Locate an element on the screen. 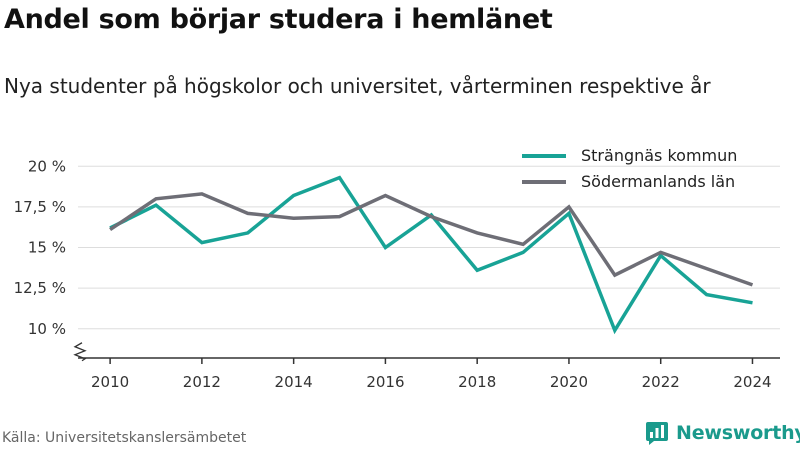  chart-title: Andel som börjar studera i hemlänet is located at coordinates (278, 19).